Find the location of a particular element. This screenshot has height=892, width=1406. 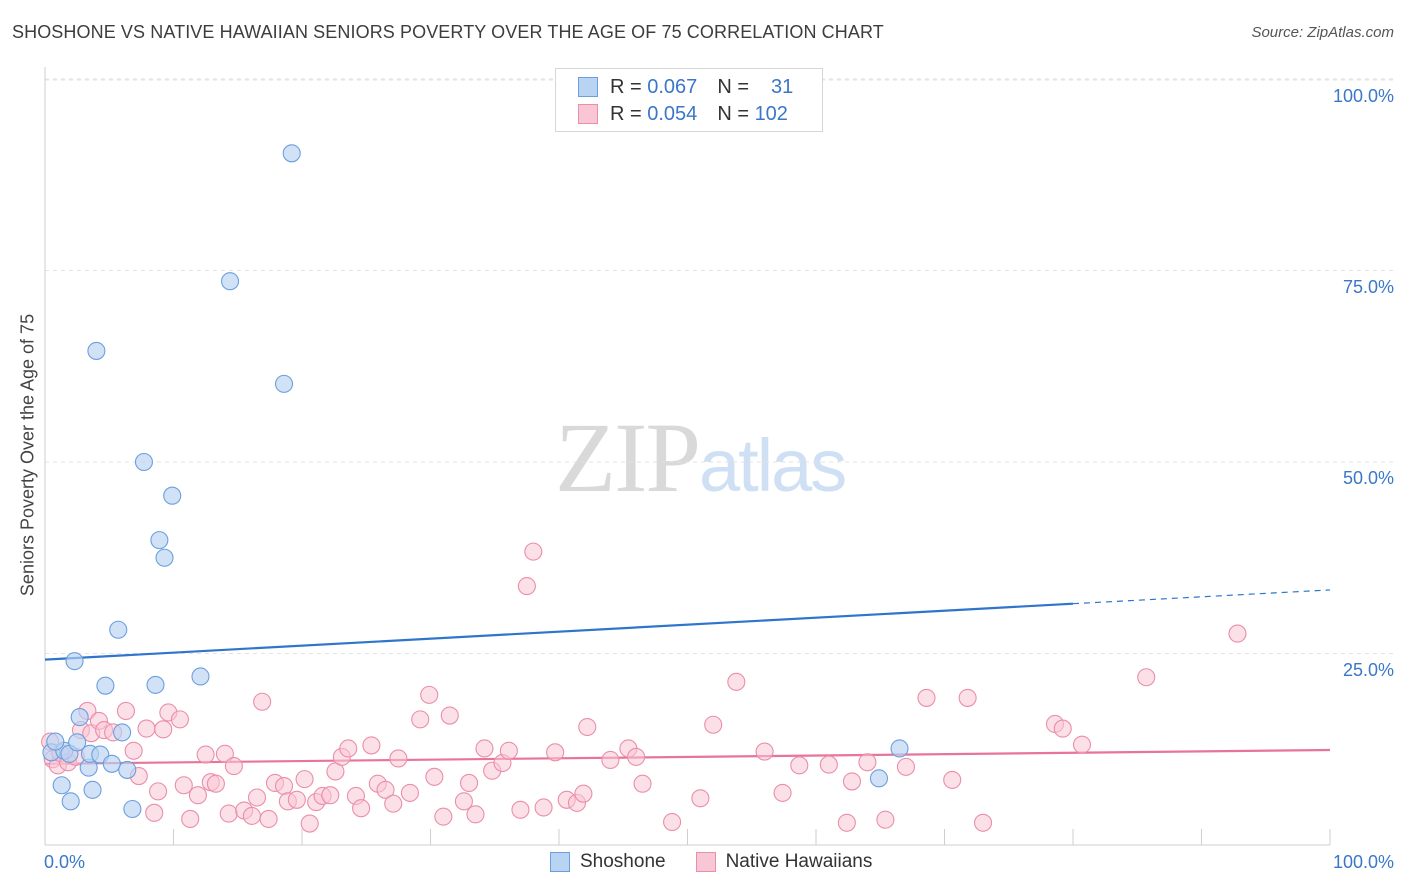

y-tick-label: 25.0% is located at coordinates (1368, 670).